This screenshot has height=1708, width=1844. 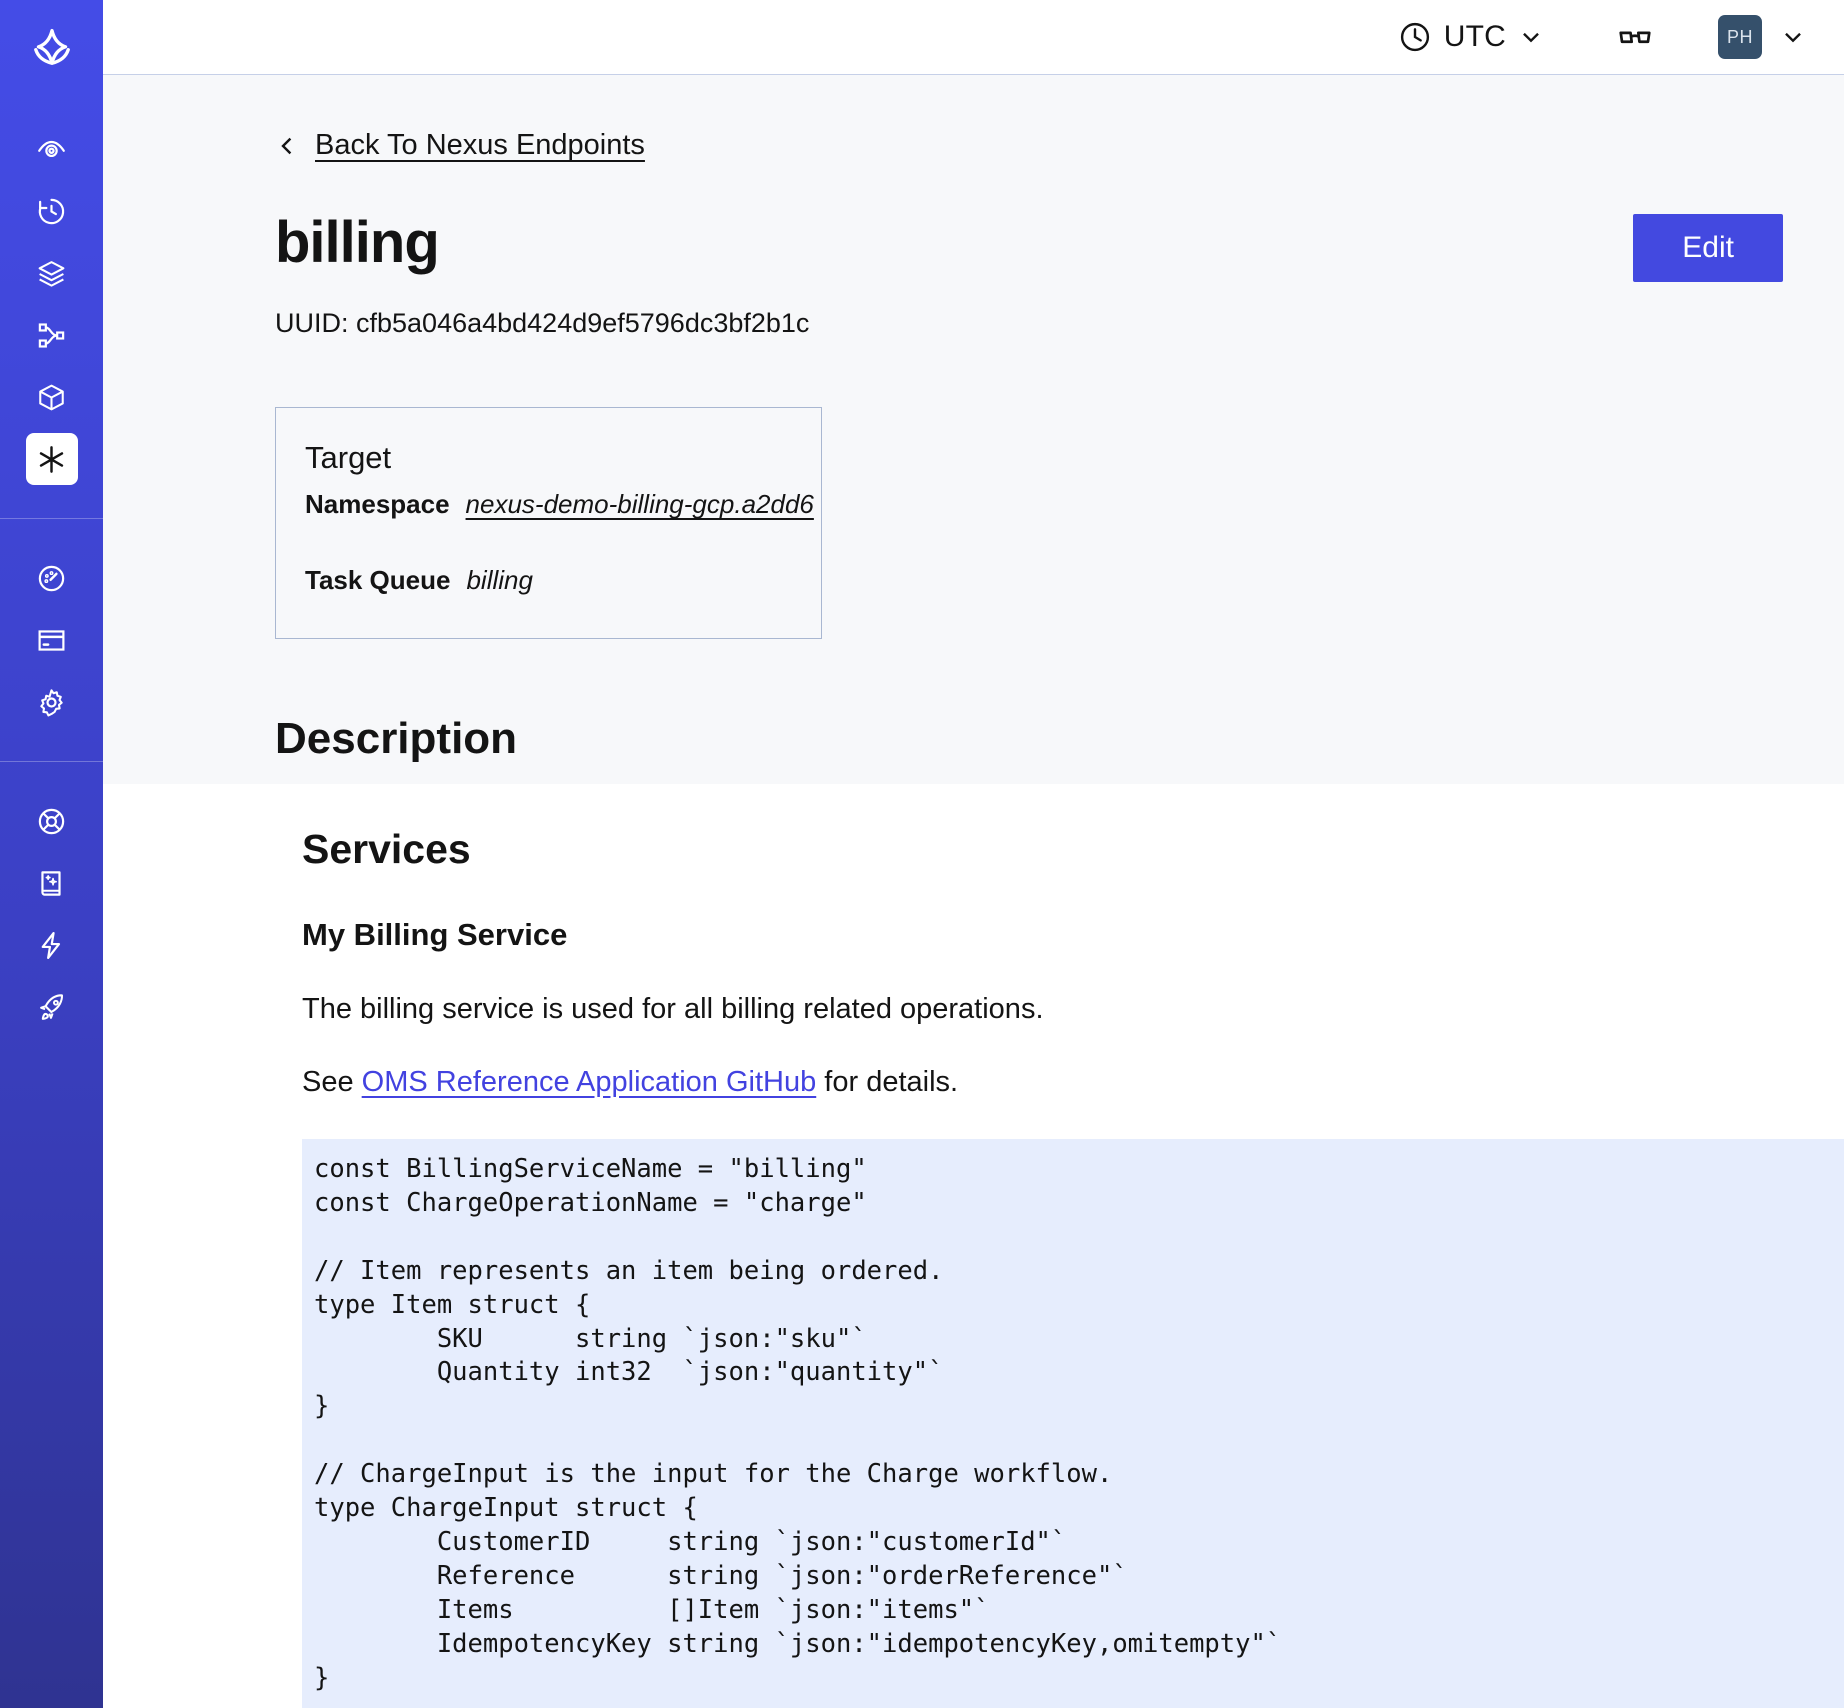 I want to click on target-namespace-row: Namespace nexus-demo-billing-gcp.a2dd6, so click(x=563, y=504).